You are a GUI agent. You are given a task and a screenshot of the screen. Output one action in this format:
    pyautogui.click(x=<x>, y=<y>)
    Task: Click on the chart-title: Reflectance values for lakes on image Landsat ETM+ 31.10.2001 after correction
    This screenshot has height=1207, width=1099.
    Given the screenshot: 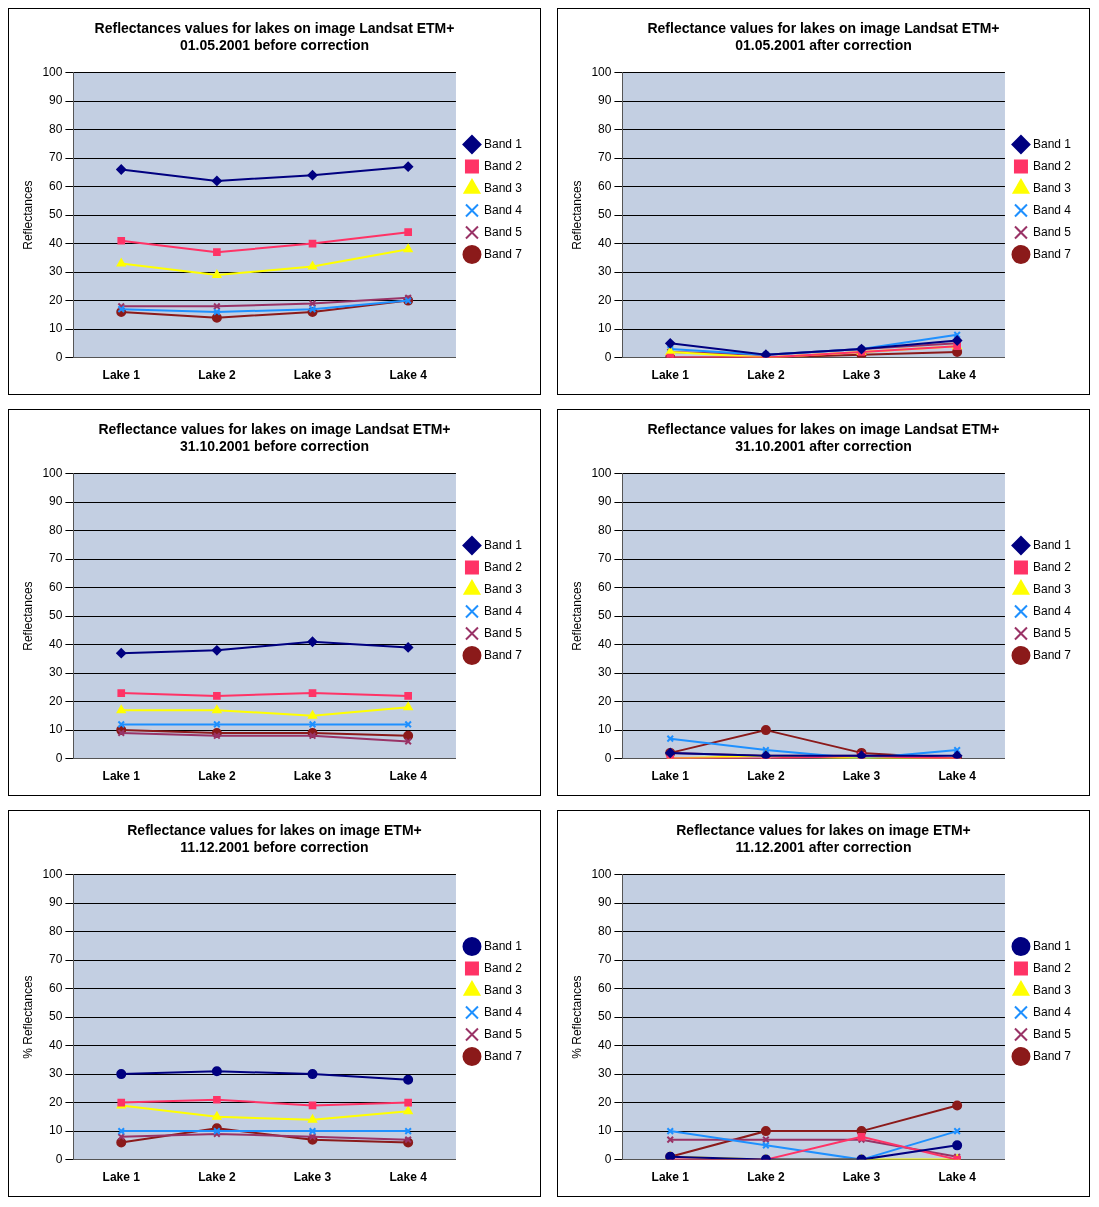 What is the action you would take?
    pyautogui.click(x=823, y=438)
    